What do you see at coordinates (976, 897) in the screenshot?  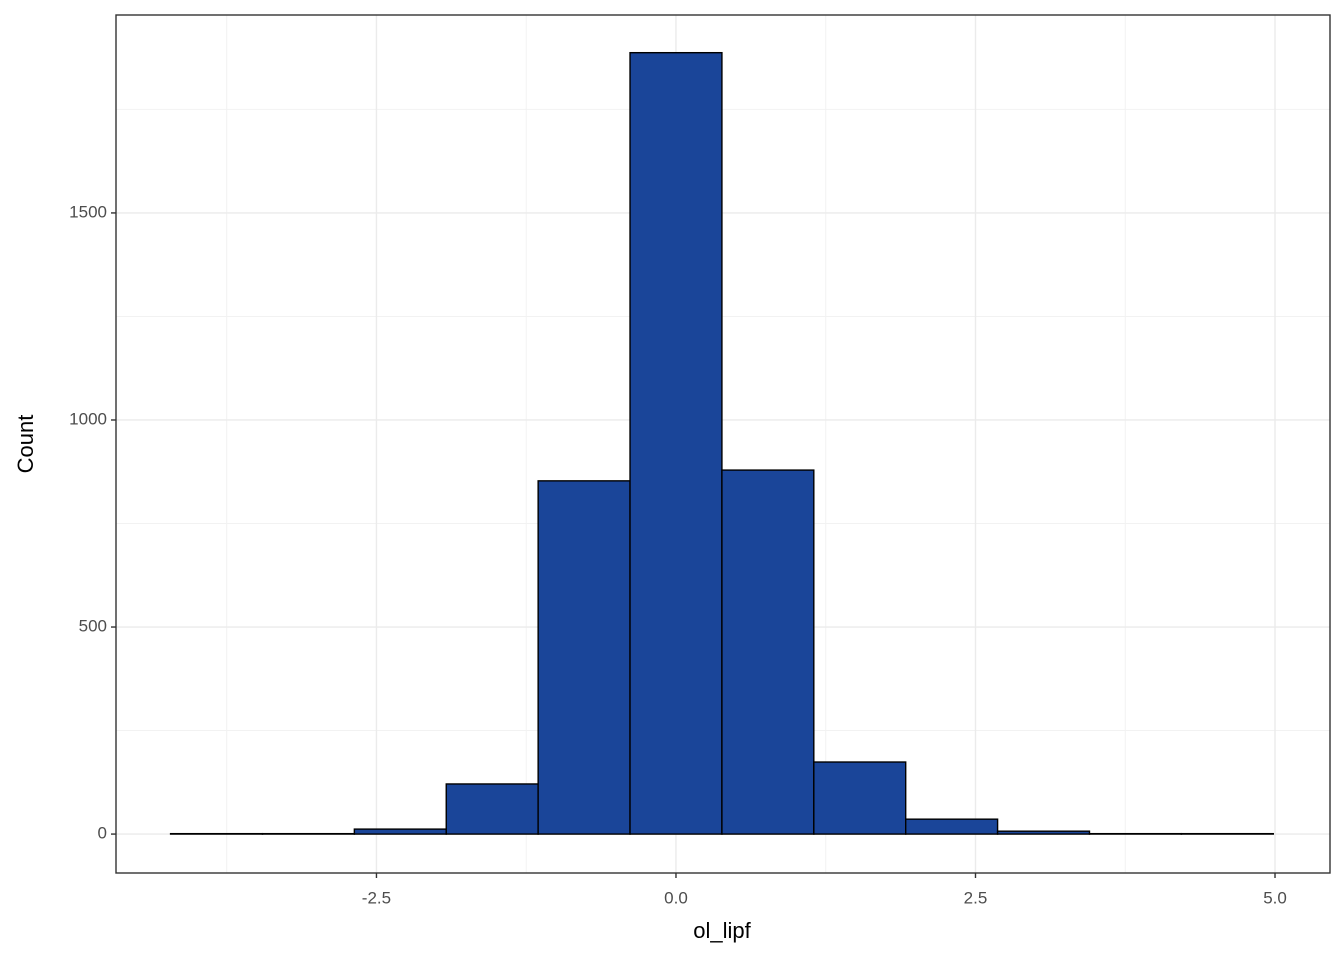 I see `x-tick-label: 2.5` at bounding box center [976, 897].